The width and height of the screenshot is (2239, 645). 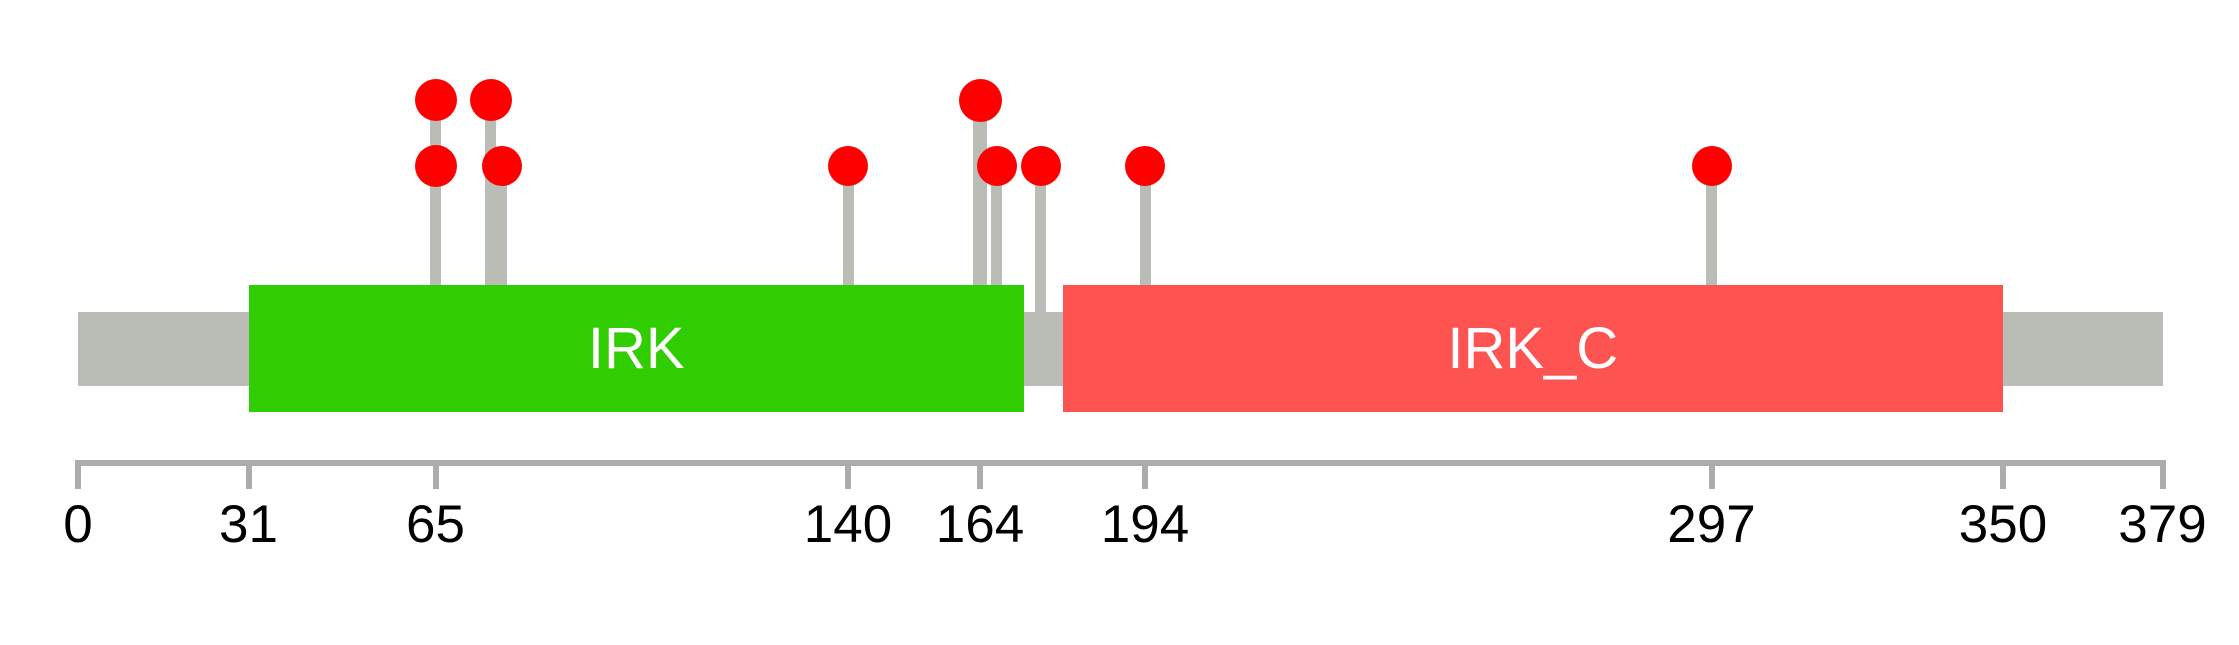 What do you see at coordinates (980, 524) in the screenshot?
I see `axis-tick-label: 164` at bounding box center [980, 524].